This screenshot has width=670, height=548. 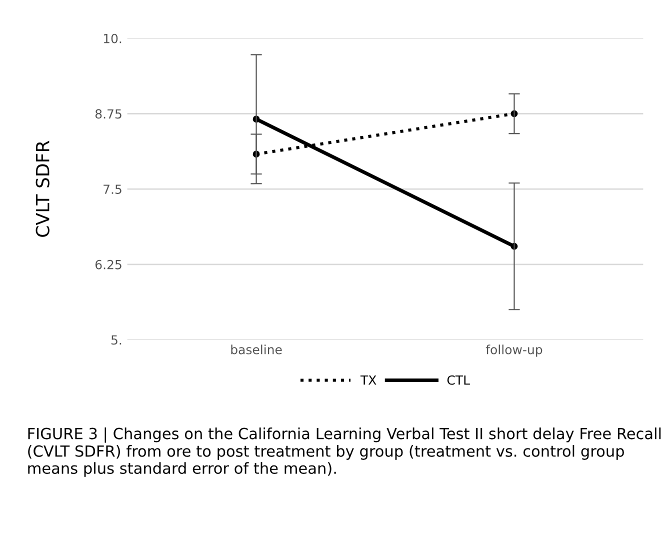 What do you see at coordinates (256, 349) in the screenshot?
I see `x-tick-label: baseline` at bounding box center [256, 349].